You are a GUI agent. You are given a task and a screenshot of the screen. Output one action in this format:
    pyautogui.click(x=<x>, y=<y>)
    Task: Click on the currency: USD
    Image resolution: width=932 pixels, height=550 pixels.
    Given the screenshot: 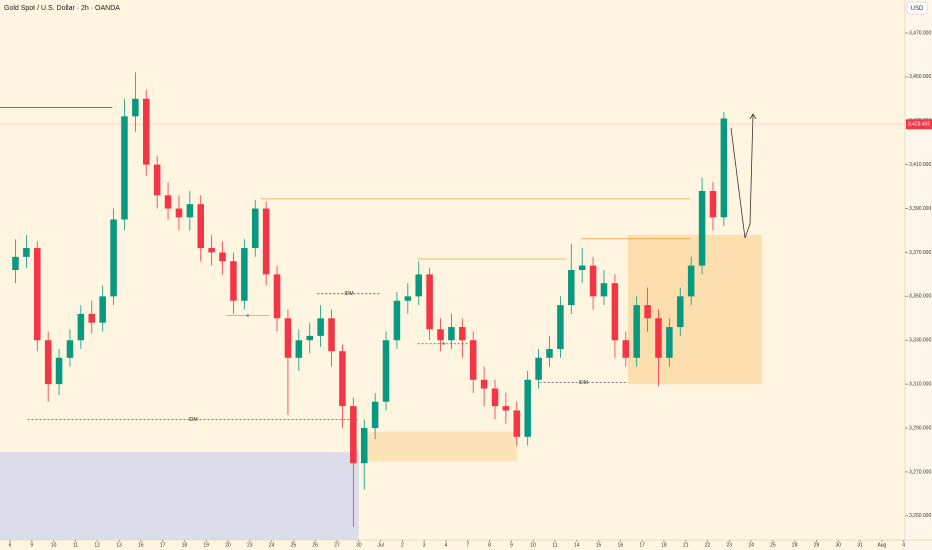 What is the action you would take?
    pyautogui.click(x=917, y=9)
    